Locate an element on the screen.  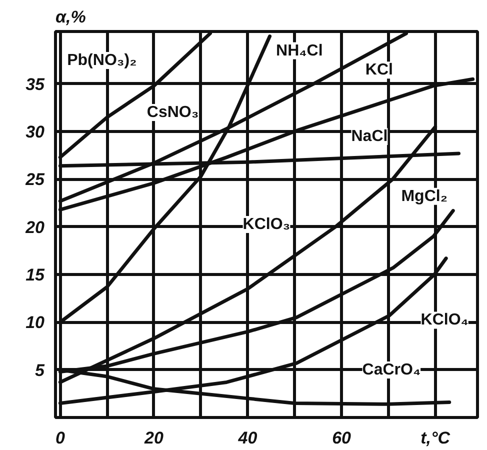
annotation: KCl is located at coordinates (379, 70).